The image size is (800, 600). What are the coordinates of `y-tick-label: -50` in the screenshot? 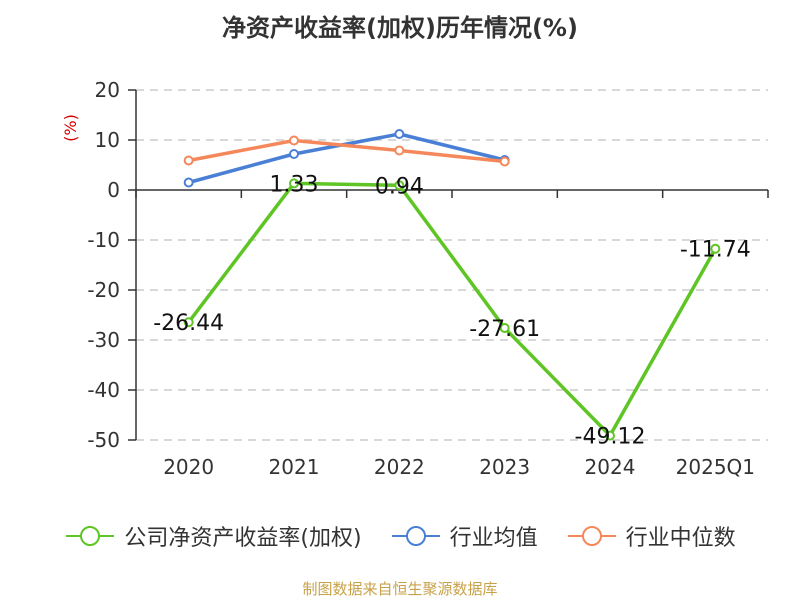 It's located at (103, 440).